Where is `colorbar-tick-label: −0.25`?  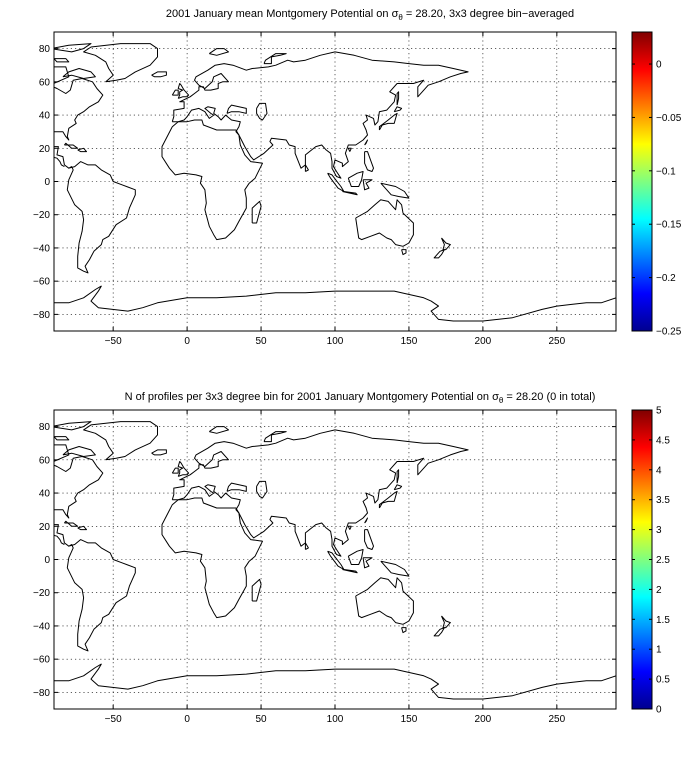
colorbar-tick-label: −0.25 is located at coordinates (669, 332).